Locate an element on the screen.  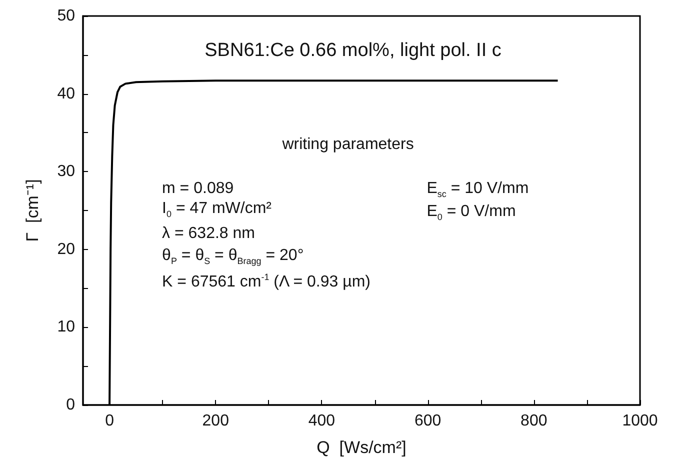
annotation: λ = 632.8 nm is located at coordinates (208, 233).